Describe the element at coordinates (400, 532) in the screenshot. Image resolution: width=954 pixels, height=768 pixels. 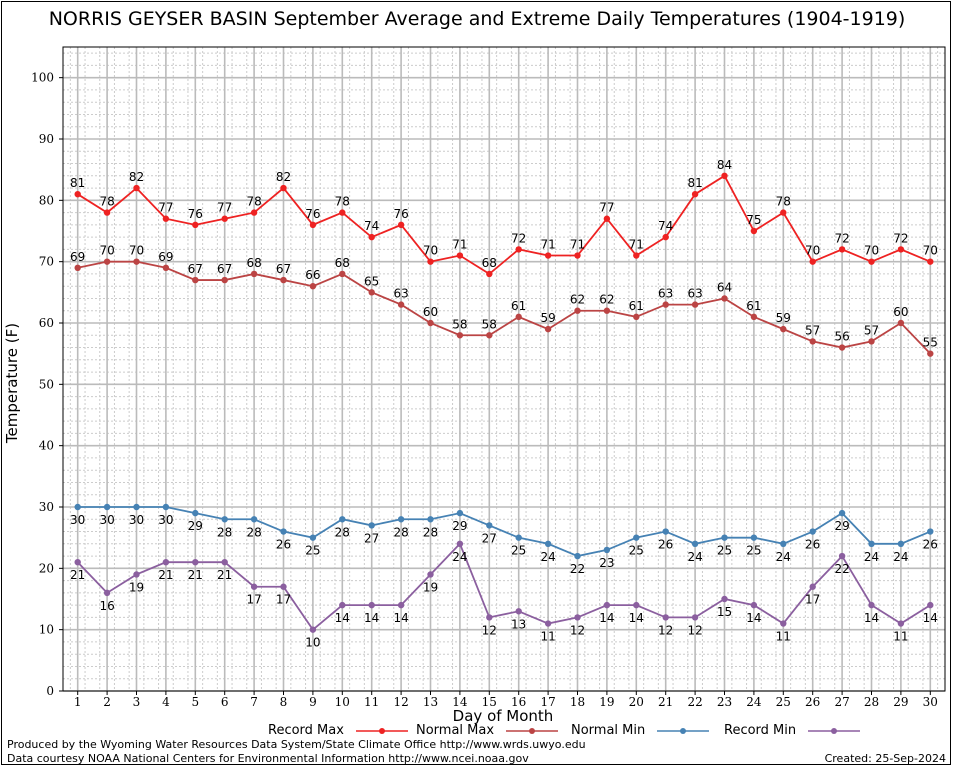
I see `normal-min-data-label: 28` at that location.